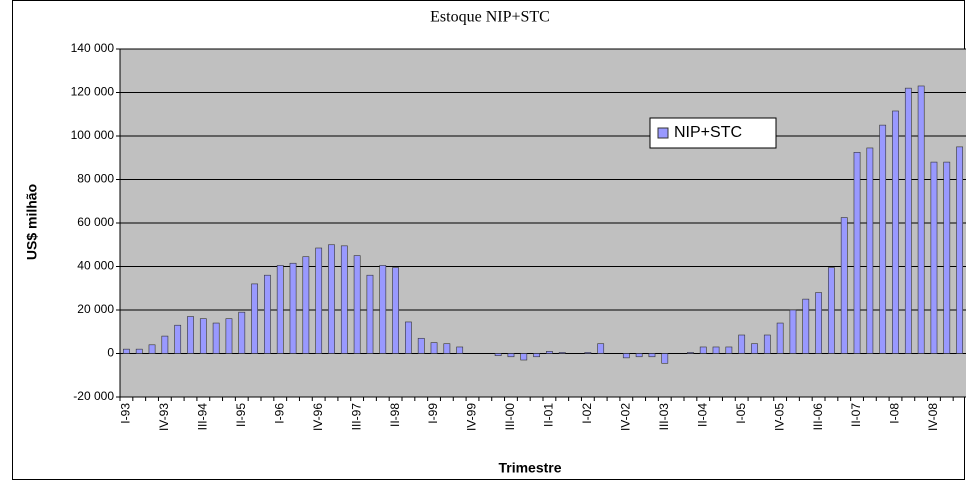 Image resolution: width=966 pixels, height=480 pixels. I want to click on x-tick-label: III-97, so click(356, 417).